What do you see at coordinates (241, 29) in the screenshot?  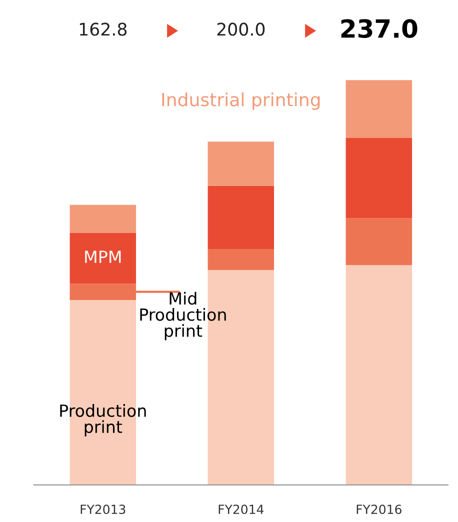 I see `text: 200.0` at bounding box center [241, 29].